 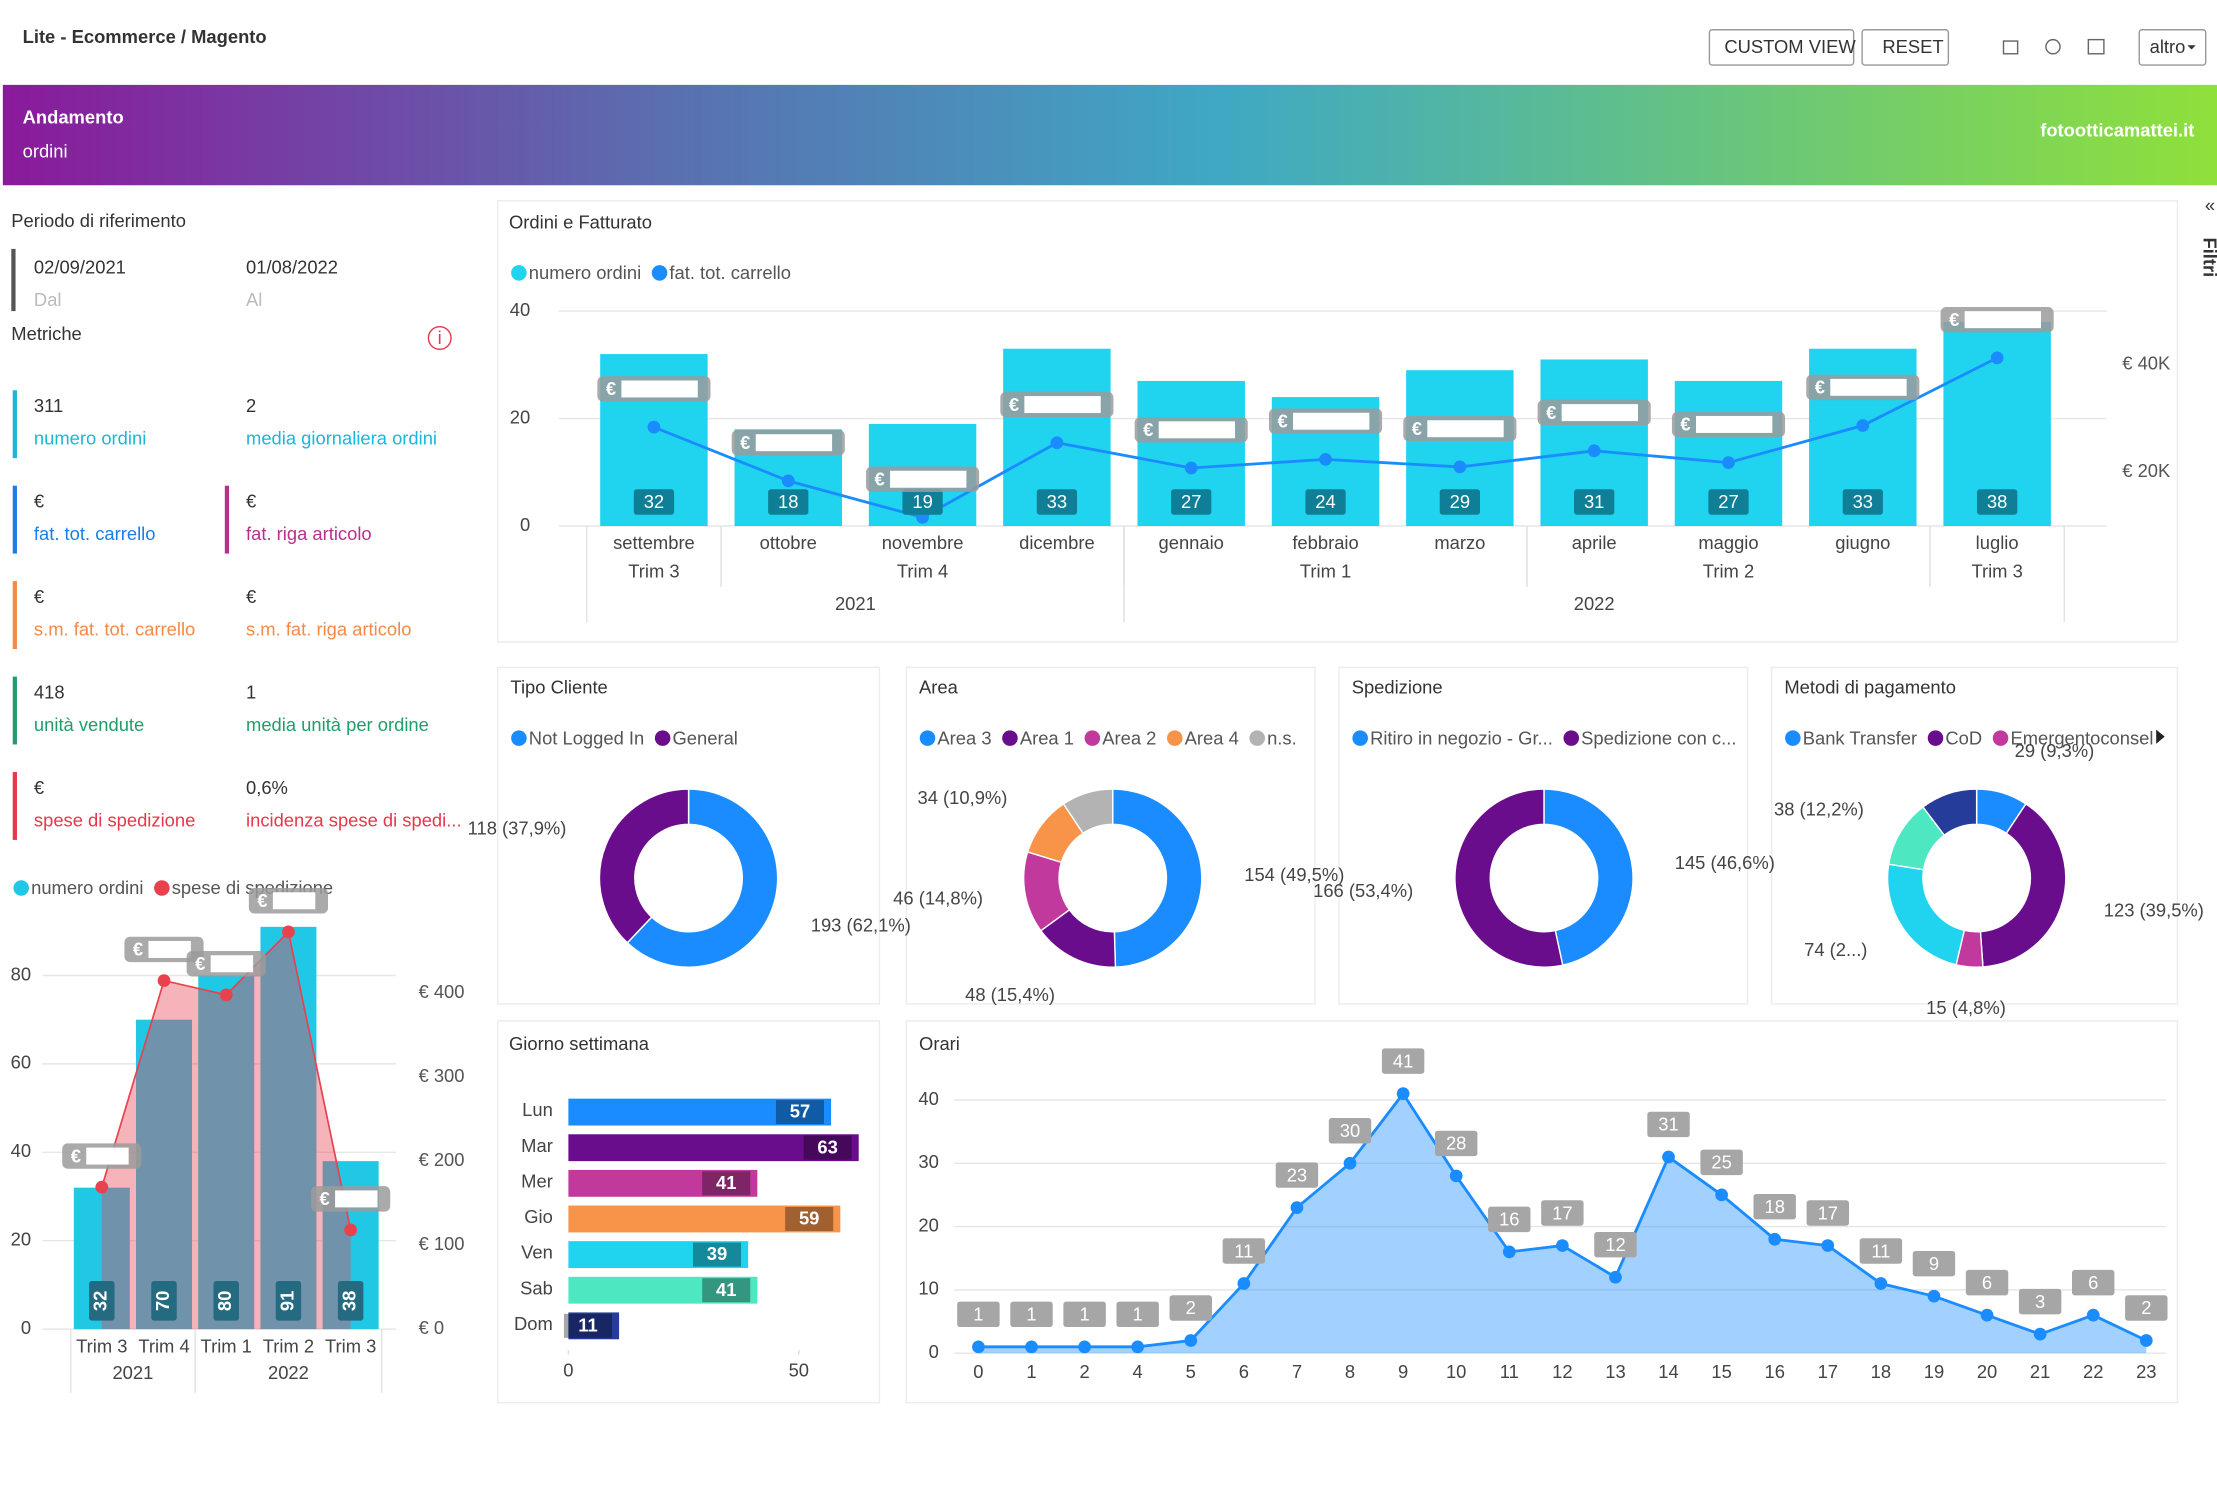 I want to click on y2-tick-label: € 40K, so click(x=2146, y=363).